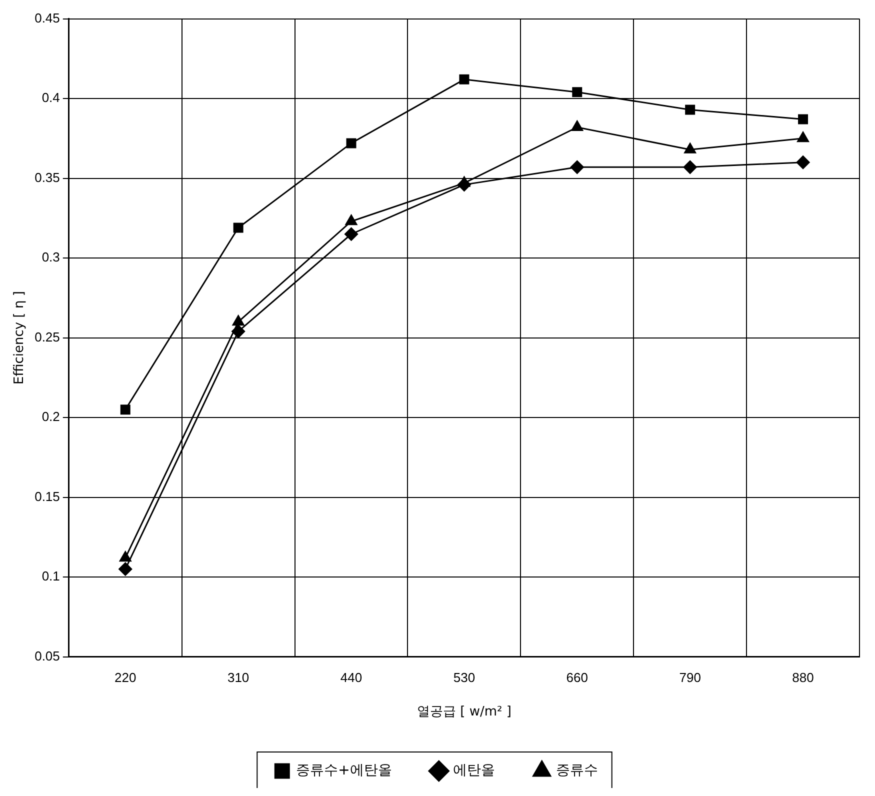 Image resolution: width=875 pixels, height=796 pixels. What do you see at coordinates (238, 678) in the screenshot?
I see `x-tick-label: 310` at bounding box center [238, 678].